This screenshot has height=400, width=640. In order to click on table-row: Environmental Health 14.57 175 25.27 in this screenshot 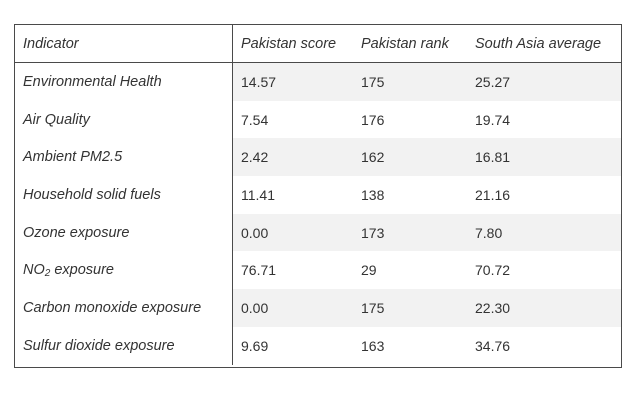, I will do `click(318, 81)`.